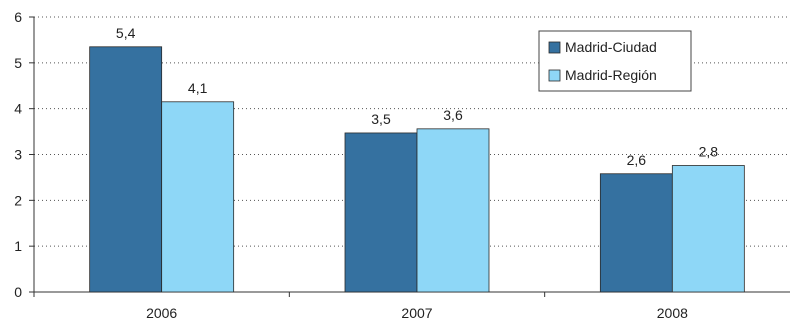  I want to click on y-tick-label-1: 1, so click(18, 246).